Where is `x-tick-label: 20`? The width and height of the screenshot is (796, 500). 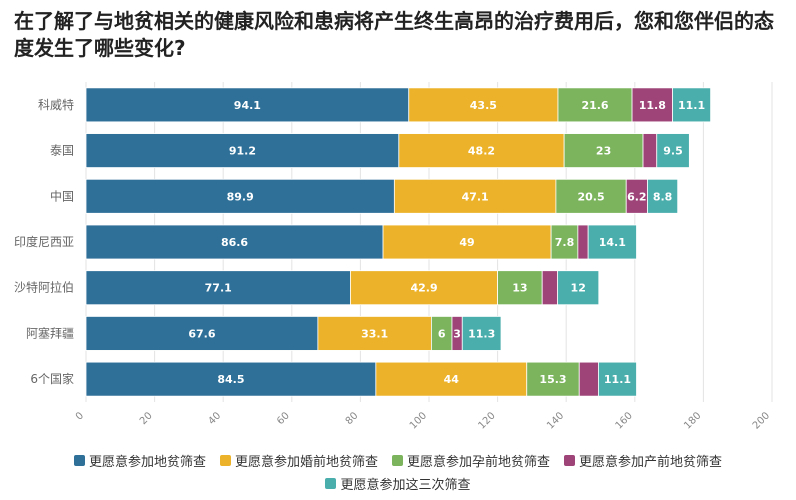
x-tick-label: 20 is located at coordinates (146, 418).